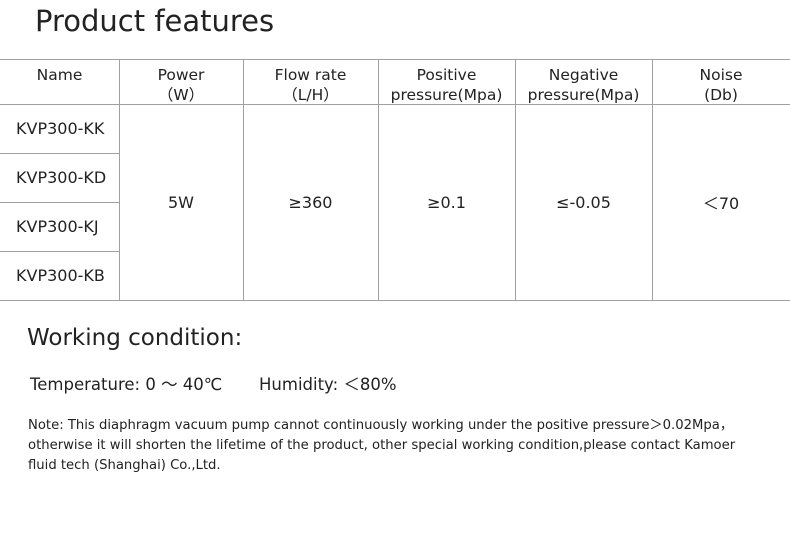 The height and width of the screenshot is (543, 790). I want to click on value-cell: ＜70, so click(721, 203).